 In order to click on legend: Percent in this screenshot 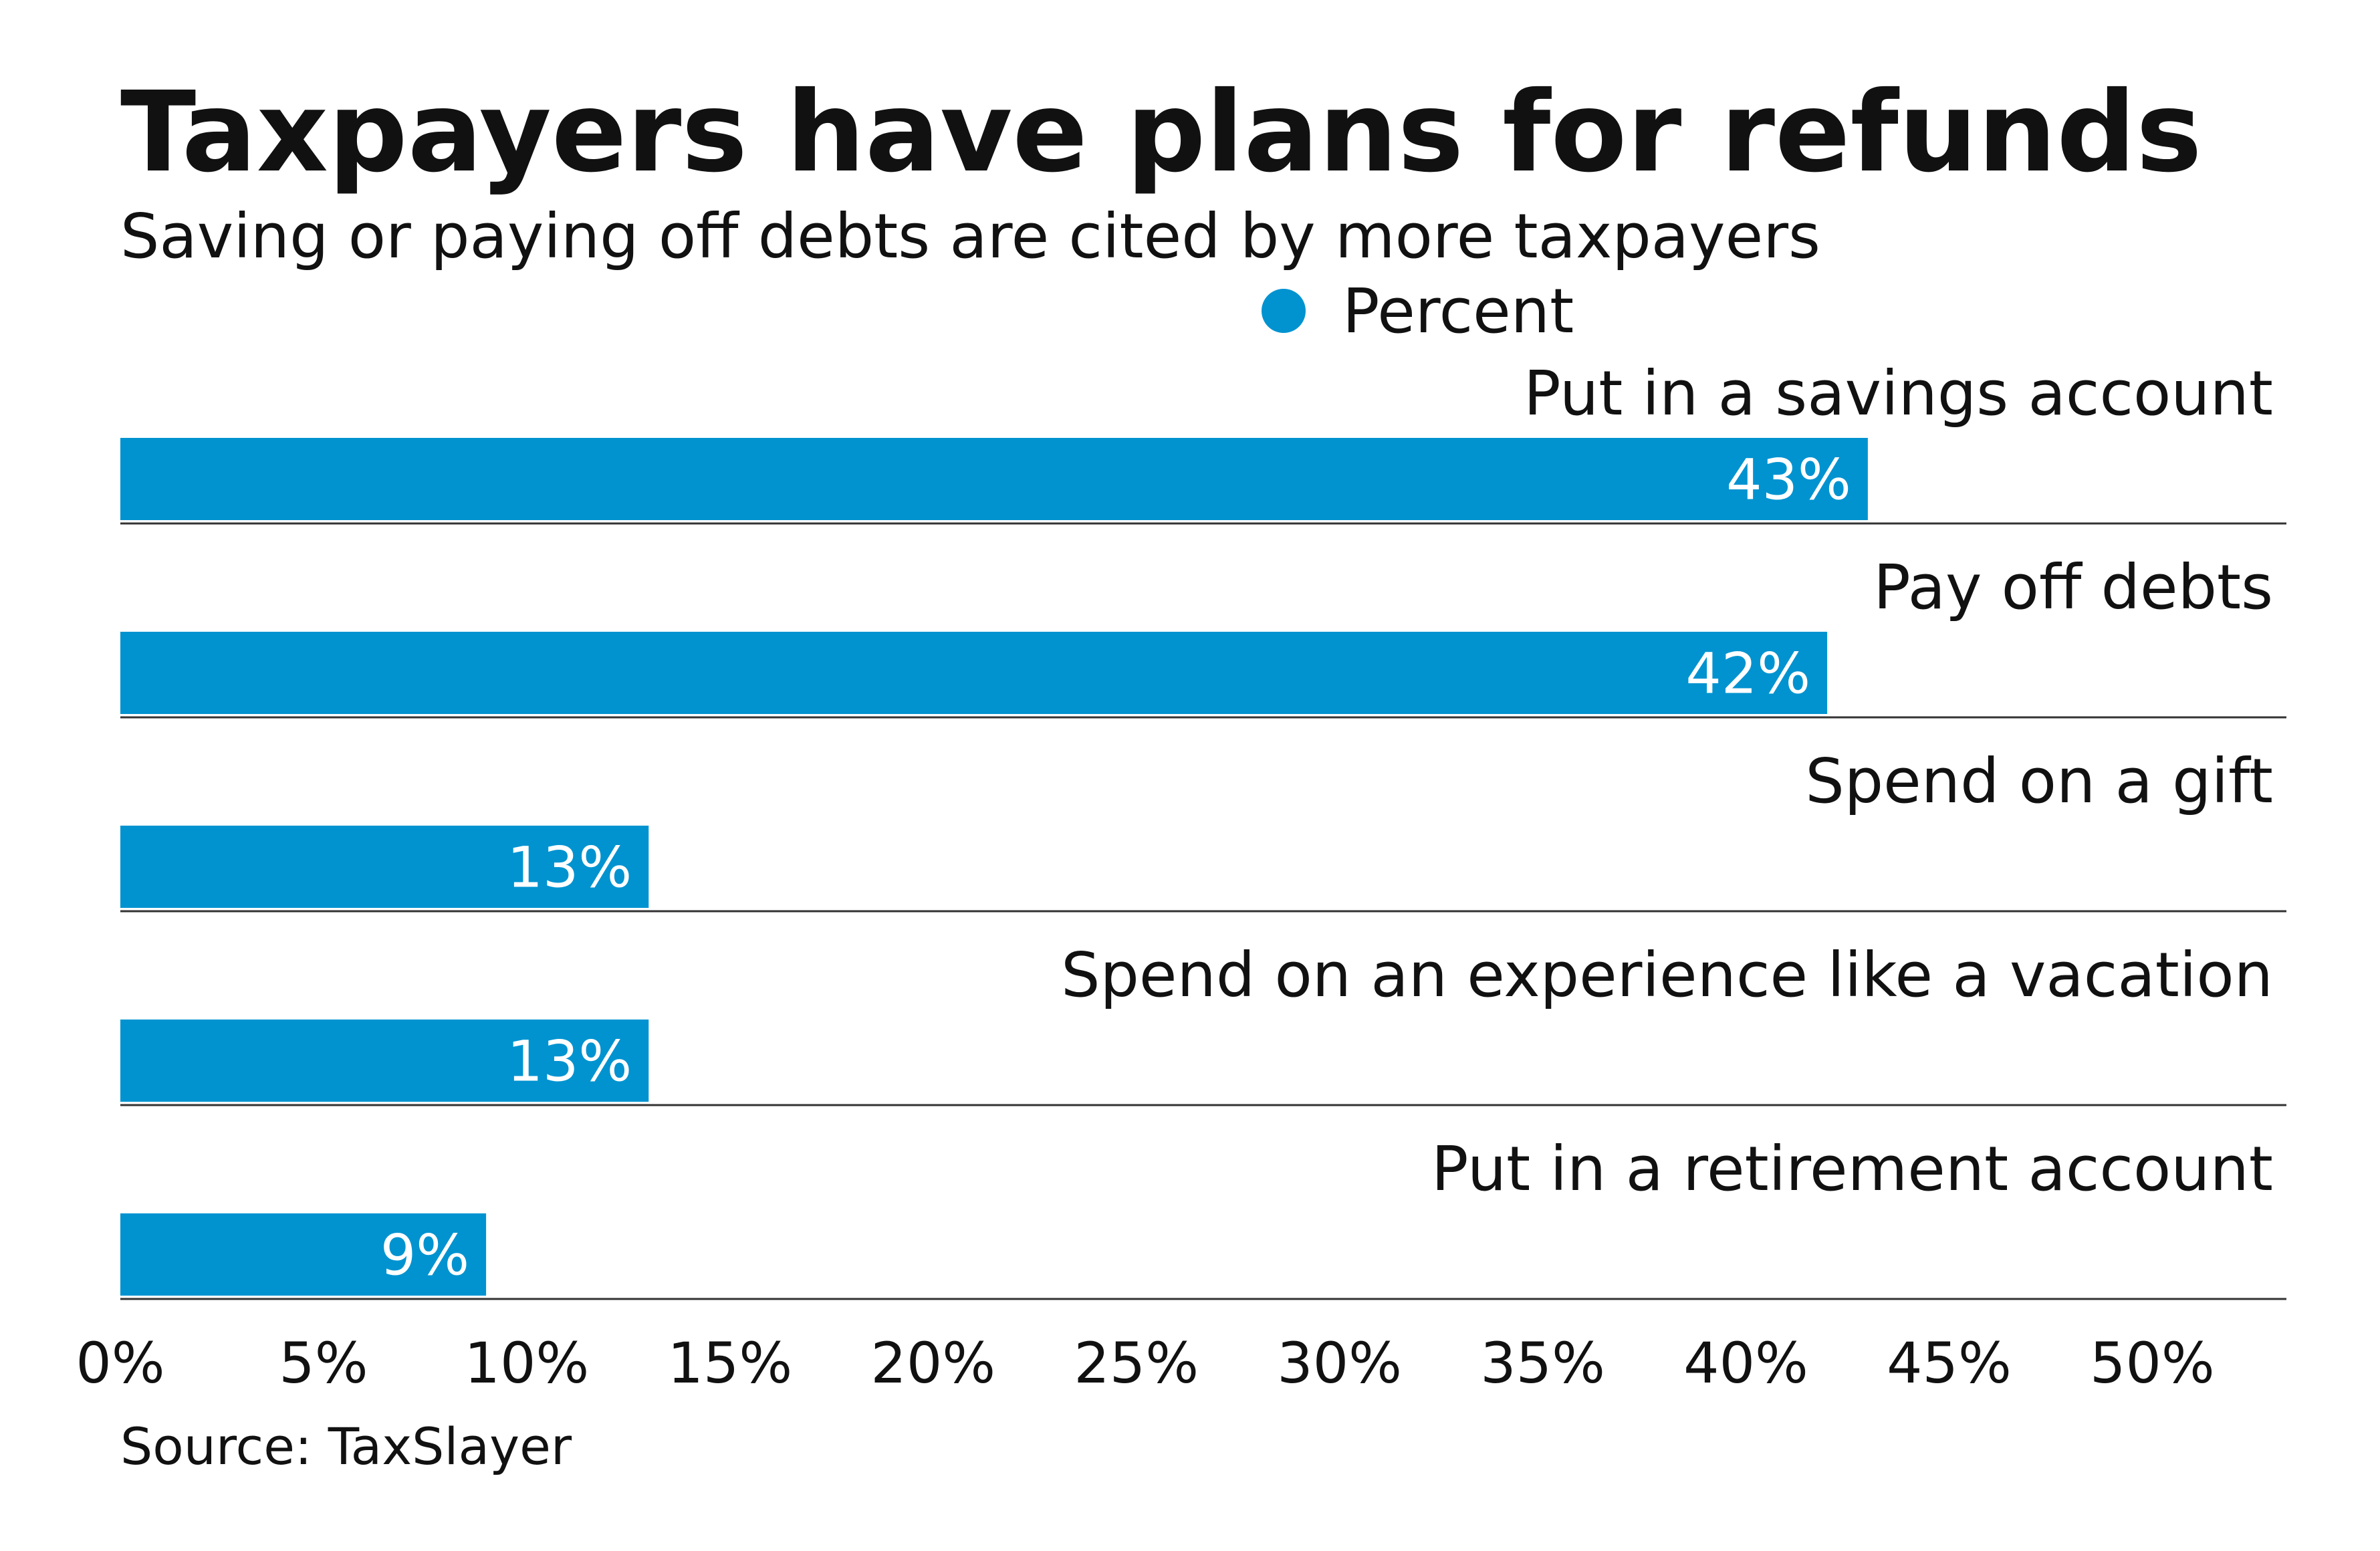, I will do `click(1418, 311)`.